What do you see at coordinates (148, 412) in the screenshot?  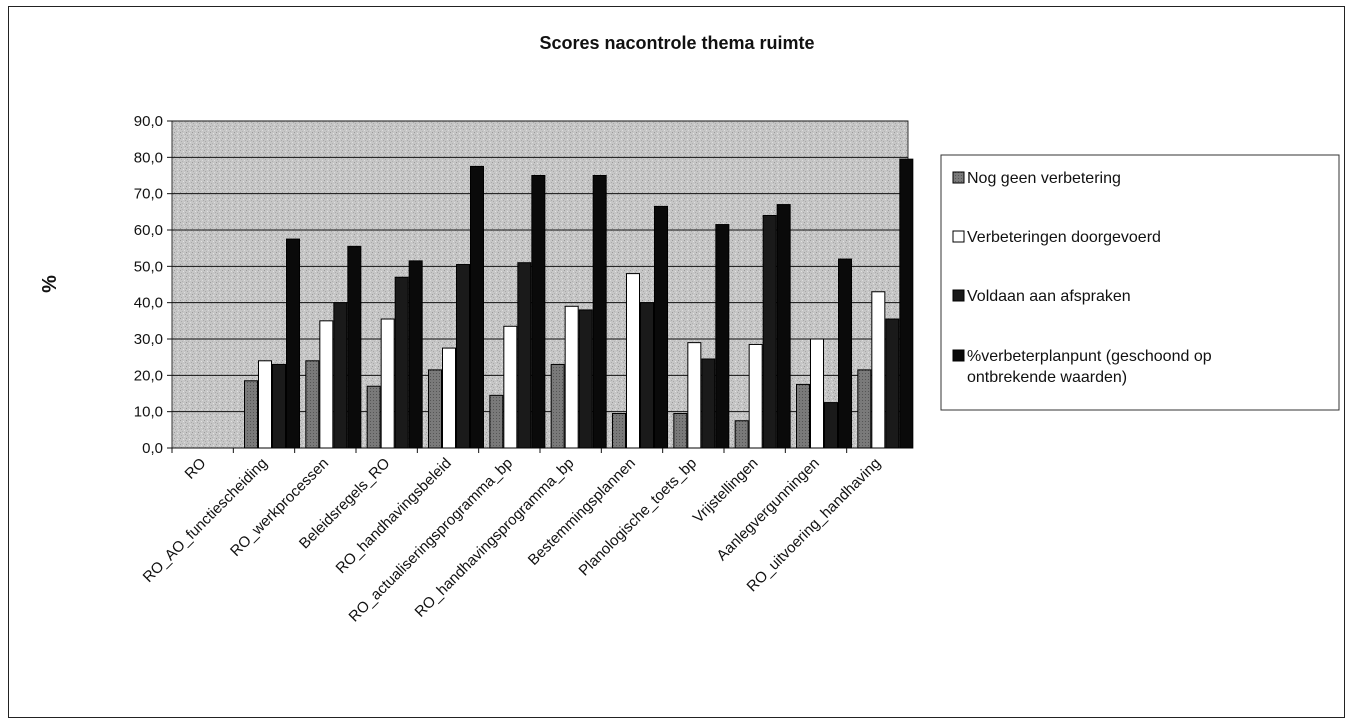 I see `y-tick-label: 10,0` at bounding box center [148, 412].